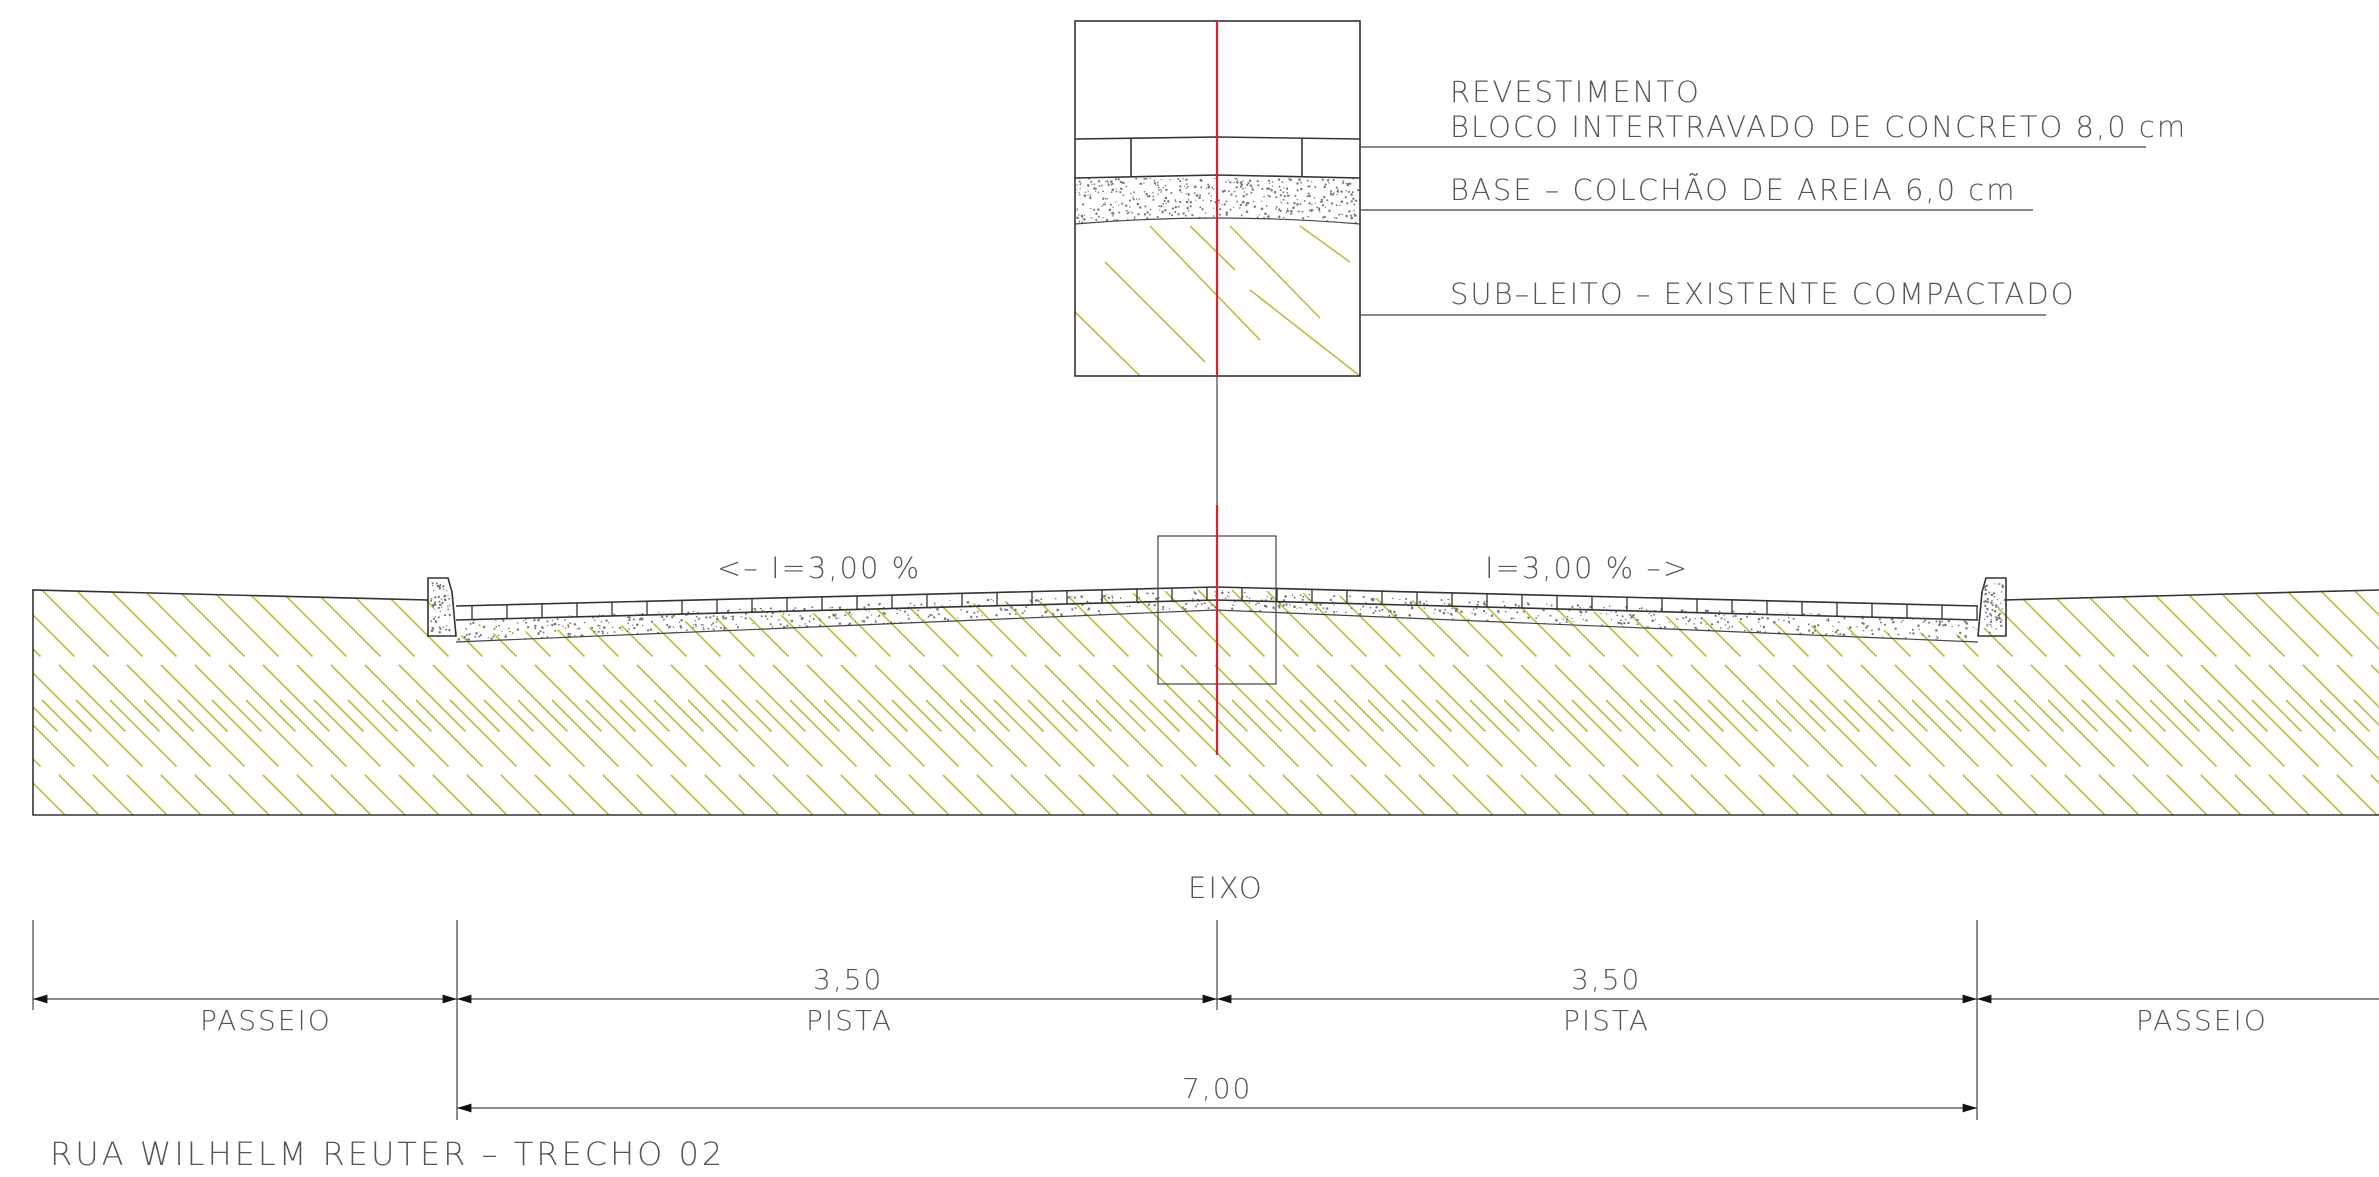 The image size is (2379, 1177). I want to click on pista-right-label: PISTA, so click(1606, 1020).